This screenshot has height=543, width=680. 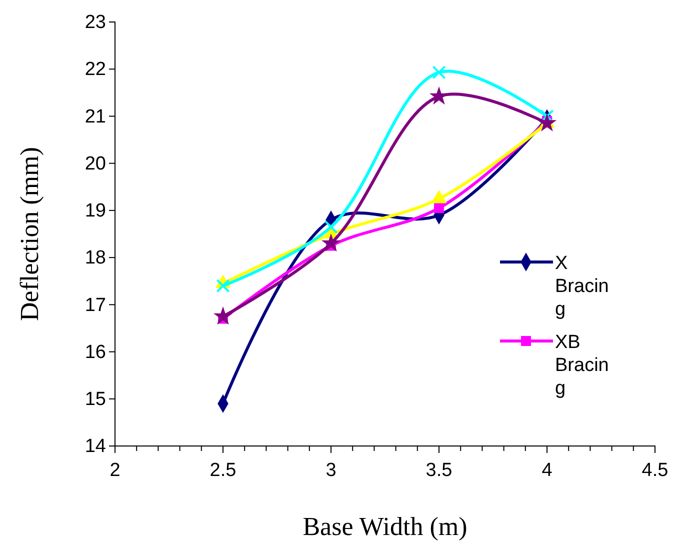 What do you see at coordinates (439, 470) in the screenshot?
I see `x-tick-label: 3.5` at bounding box center [439, 470].